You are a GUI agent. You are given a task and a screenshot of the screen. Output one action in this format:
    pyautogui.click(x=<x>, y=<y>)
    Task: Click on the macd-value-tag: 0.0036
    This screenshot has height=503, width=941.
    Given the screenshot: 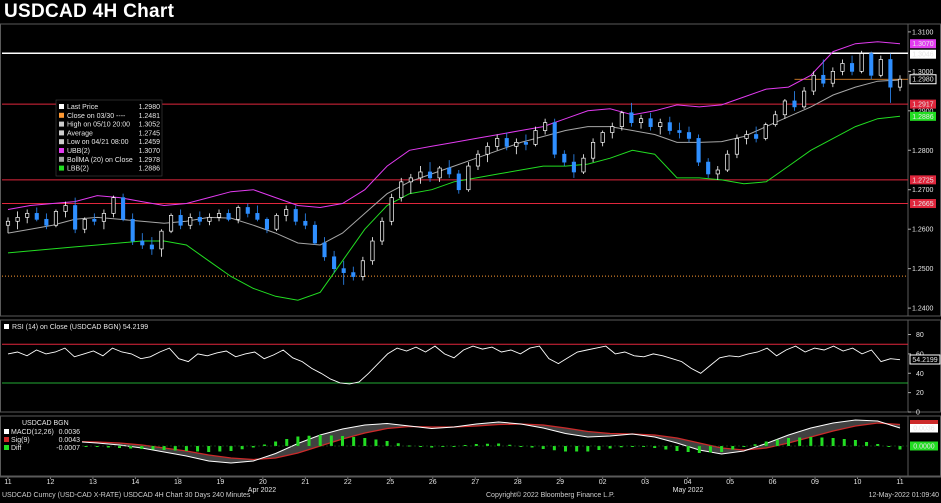 What is the action you would take?
    pyautogui.click(x=924, y=428)
    